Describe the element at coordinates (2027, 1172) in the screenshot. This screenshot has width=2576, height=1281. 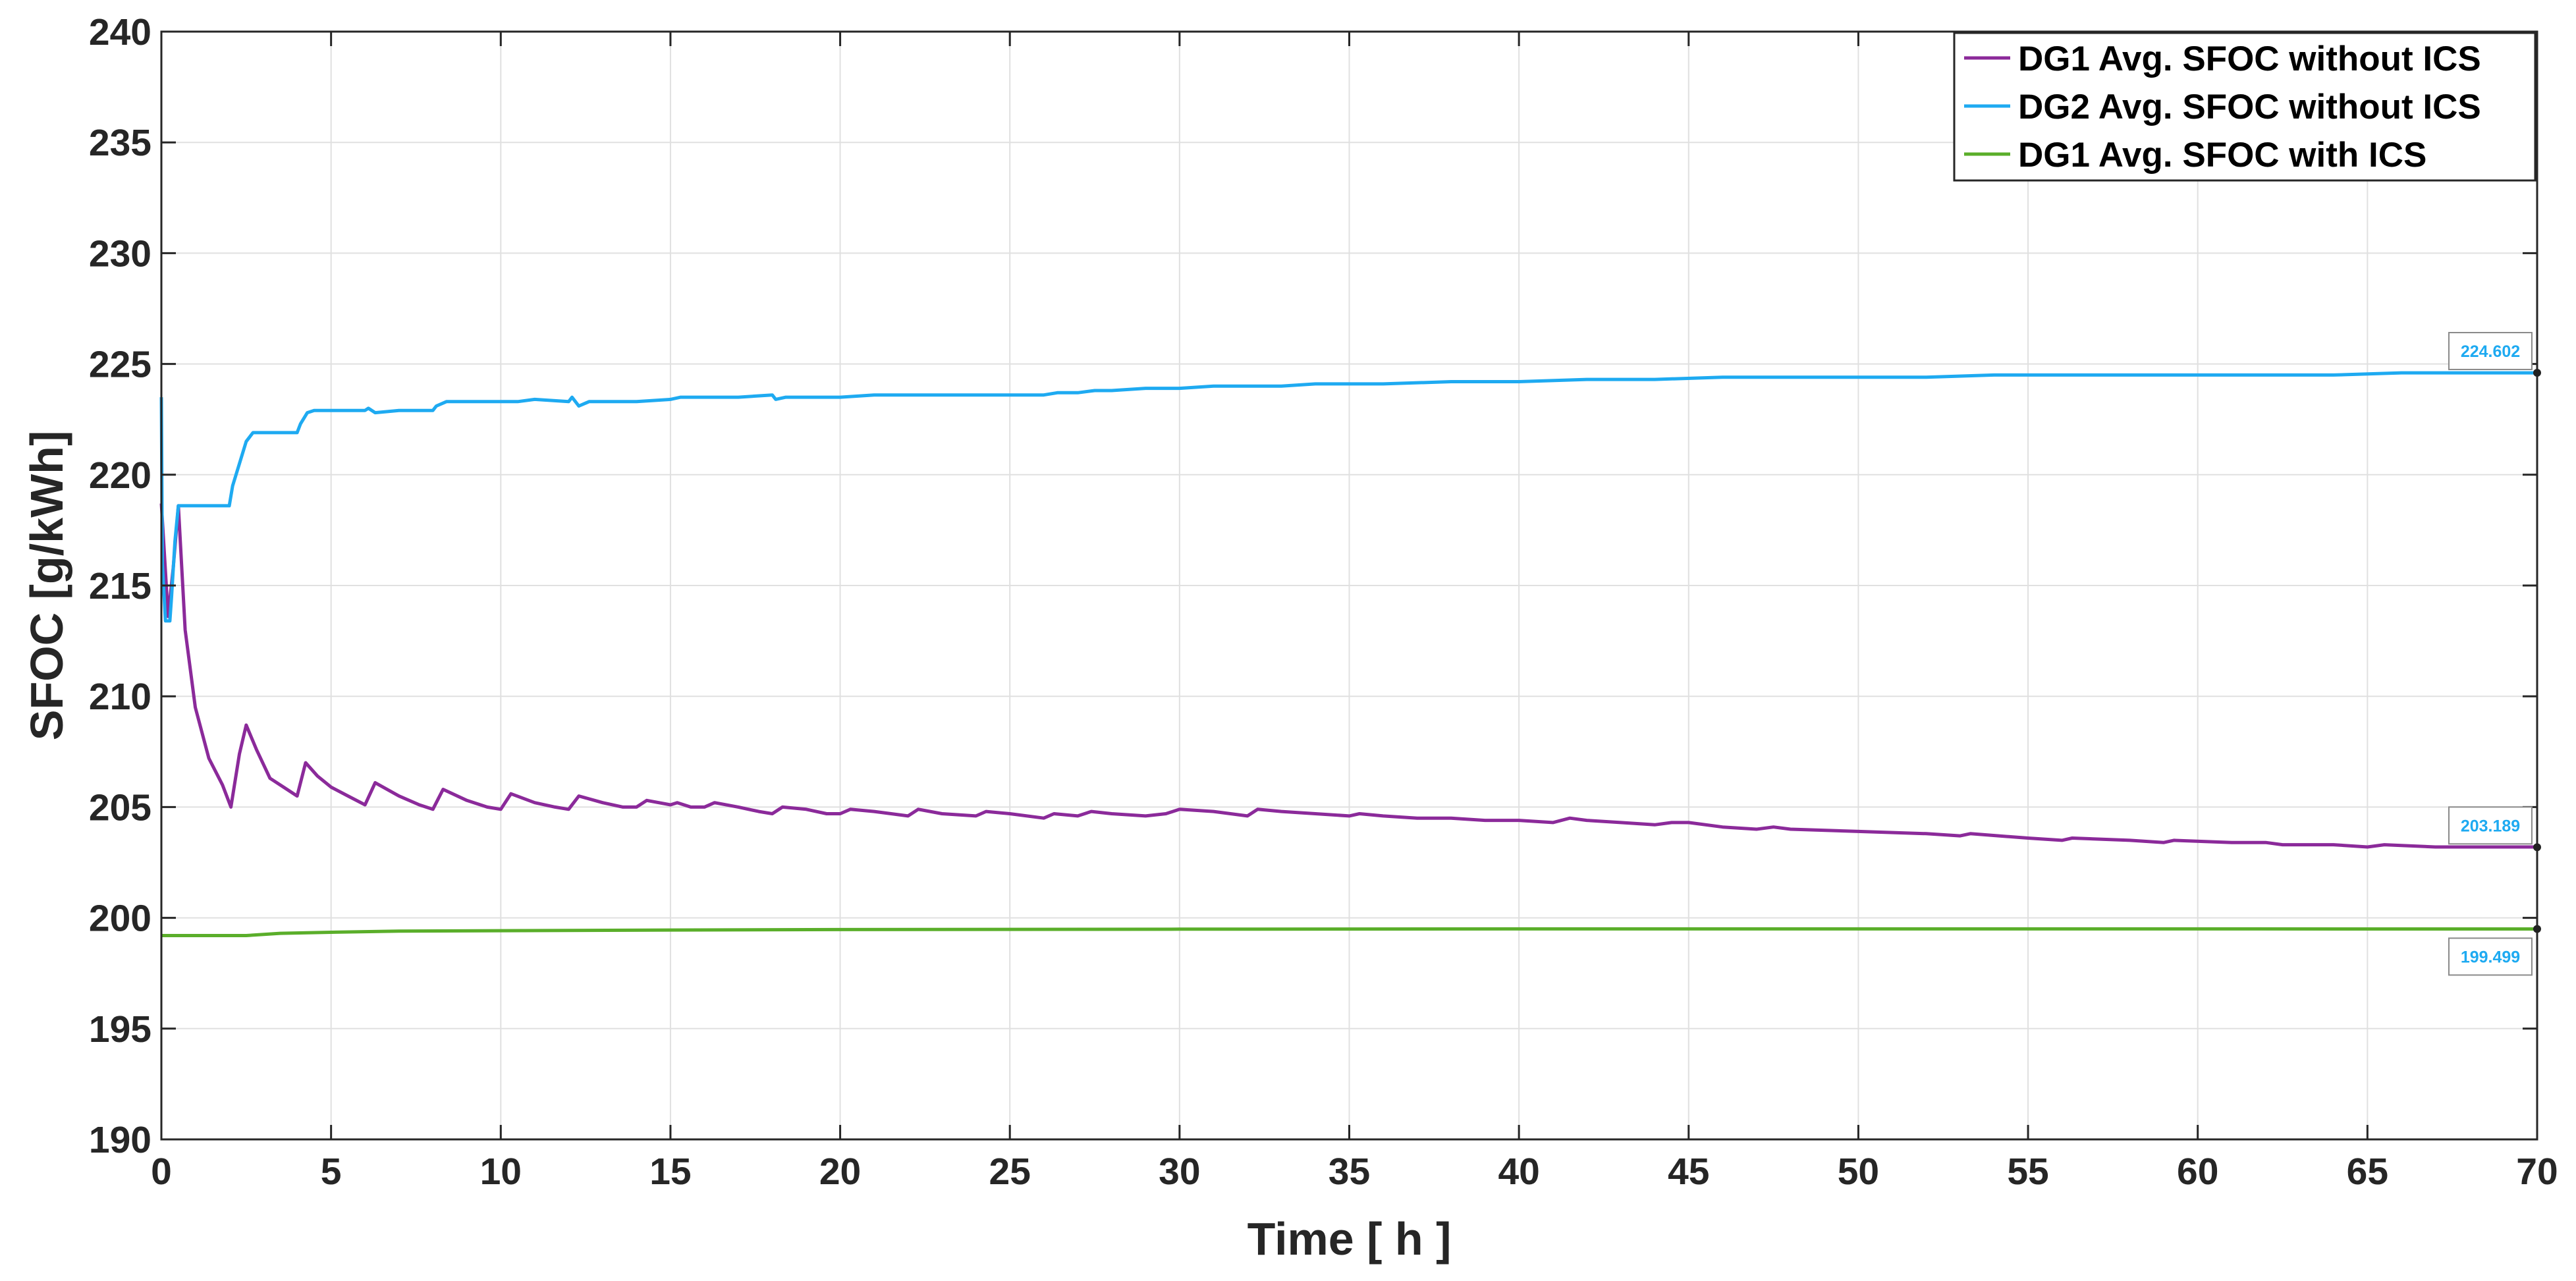
I see `x-tick-label: 55` at that location.